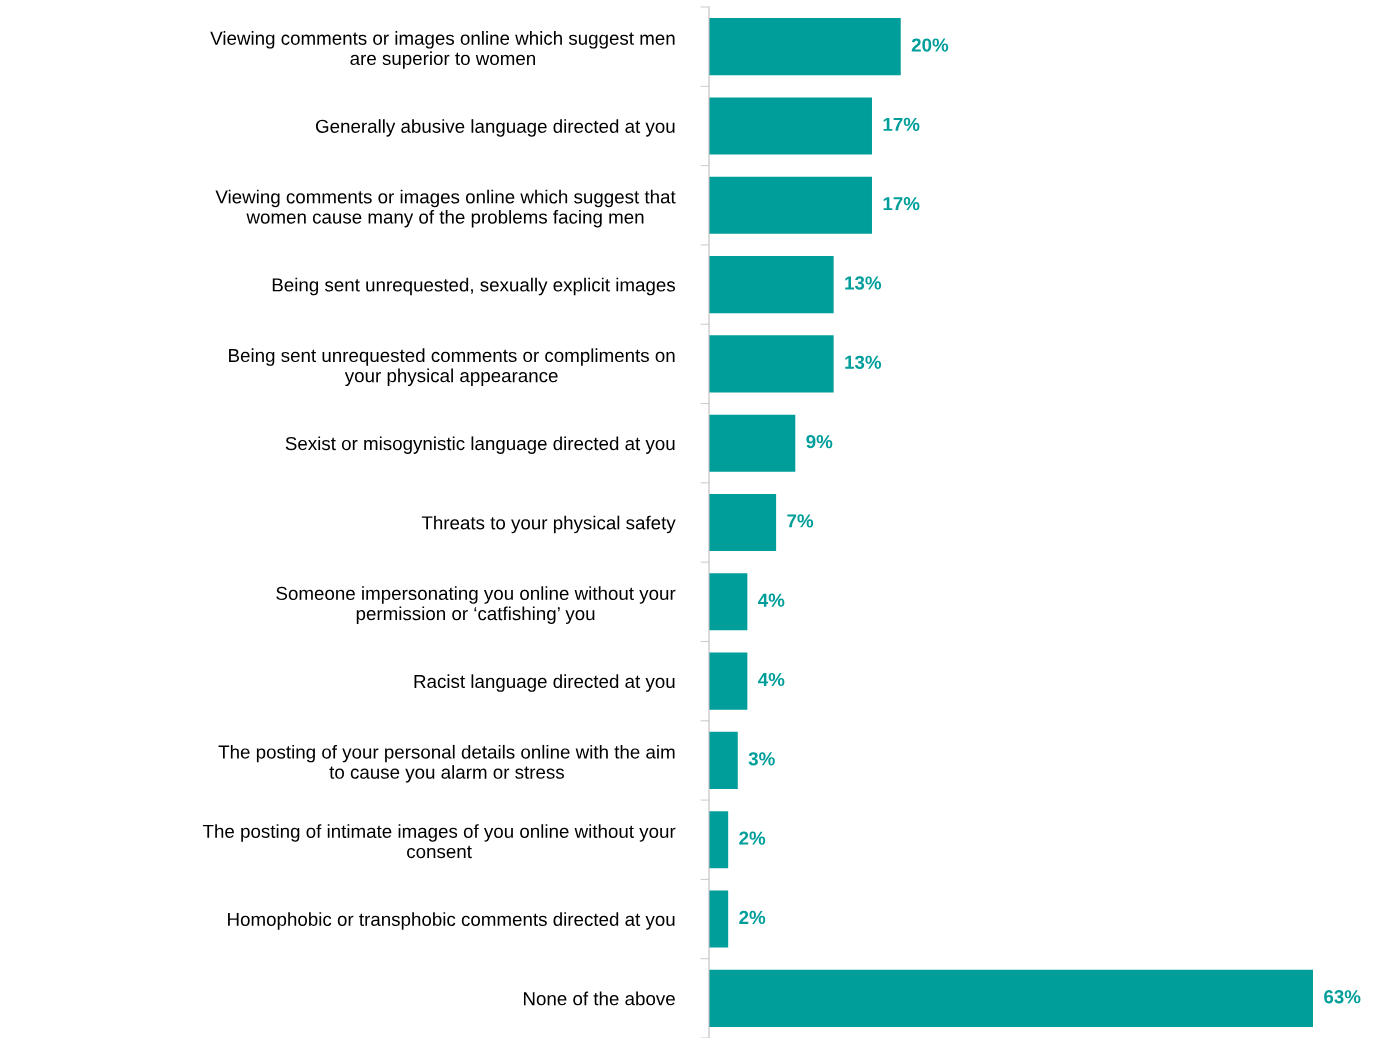 The height and width of the screenshot is (1038, 1383). What do you see at coordinates (480, 445) in the screenshot?
I see `y-tick-label: Sexist or misogynistic language directed at you` at bounding box center [480, 445].